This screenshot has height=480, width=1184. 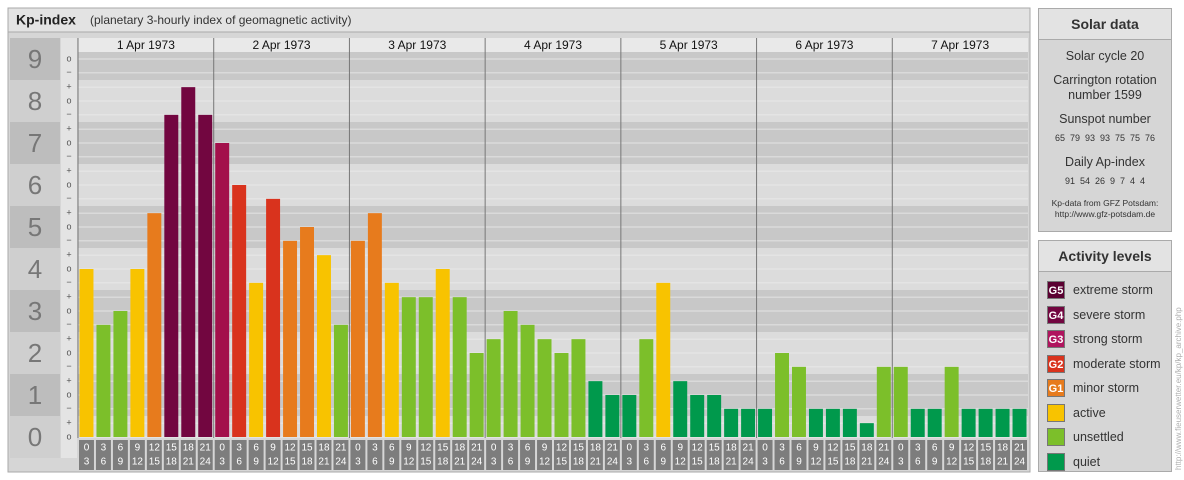 I want to click on legend-label: strong storm, so click(x=1108, y=339).